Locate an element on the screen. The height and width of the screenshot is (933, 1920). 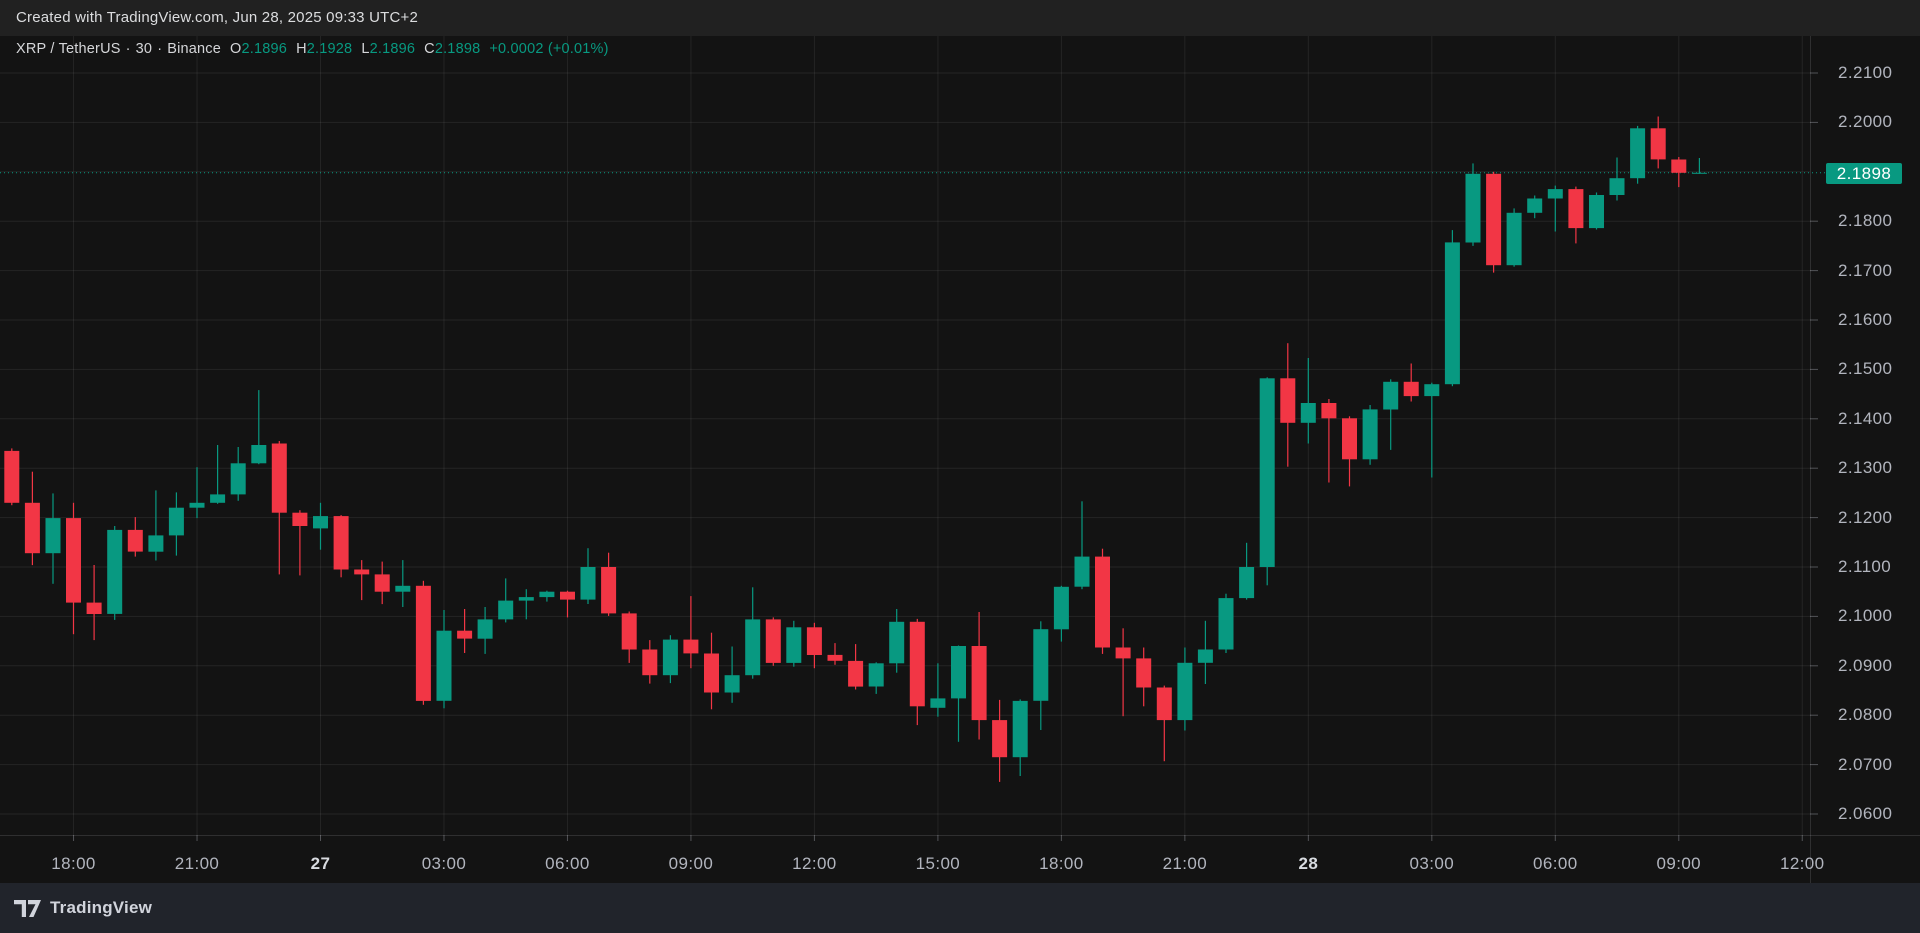
price-axis-label: 2.1200 is located at coordinates (1865, 517).